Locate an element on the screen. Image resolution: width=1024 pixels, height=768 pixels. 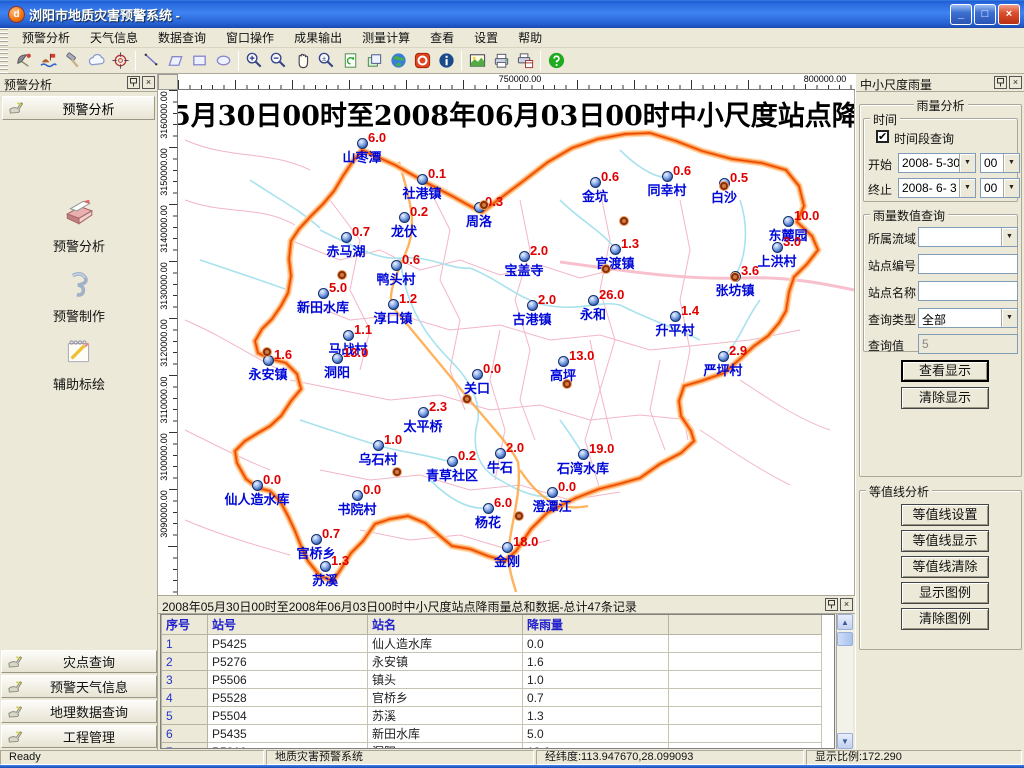
draw-ellipse-icon is located at coordinates (223, 60).